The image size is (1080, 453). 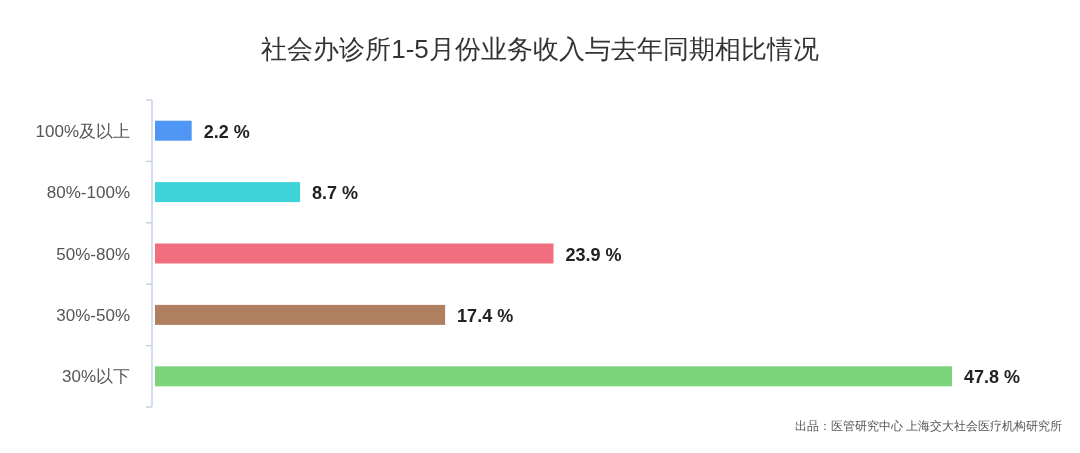 I want to click on data-label: 17.4 %, so click(x=485, y=315).